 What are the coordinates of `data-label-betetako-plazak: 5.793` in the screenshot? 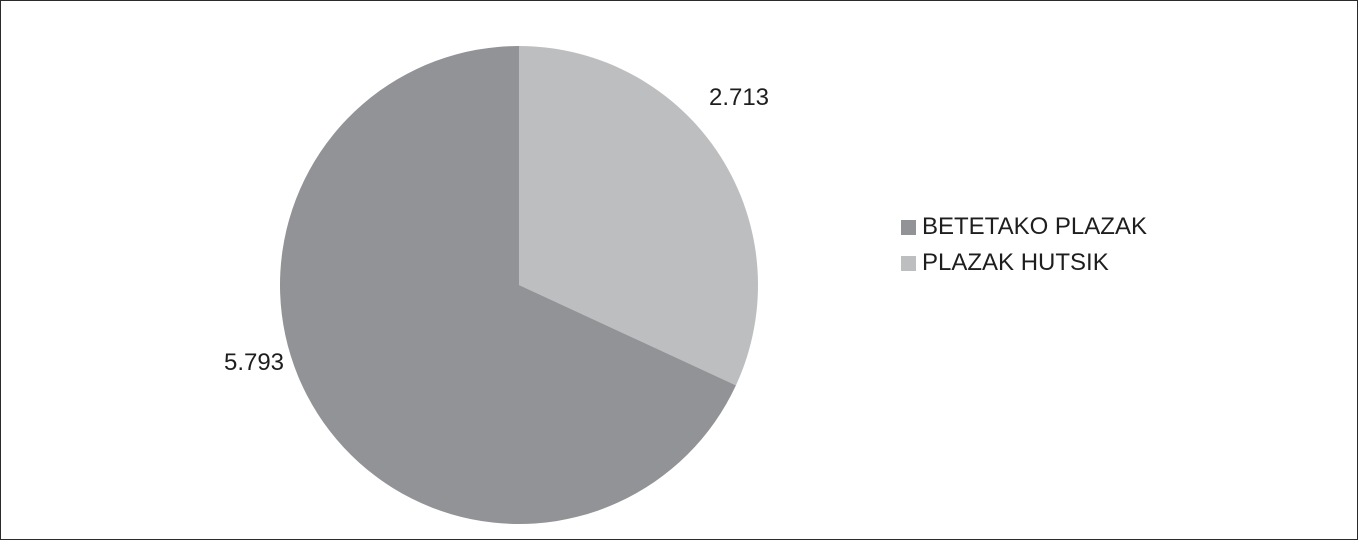 It's located at (254, 362).